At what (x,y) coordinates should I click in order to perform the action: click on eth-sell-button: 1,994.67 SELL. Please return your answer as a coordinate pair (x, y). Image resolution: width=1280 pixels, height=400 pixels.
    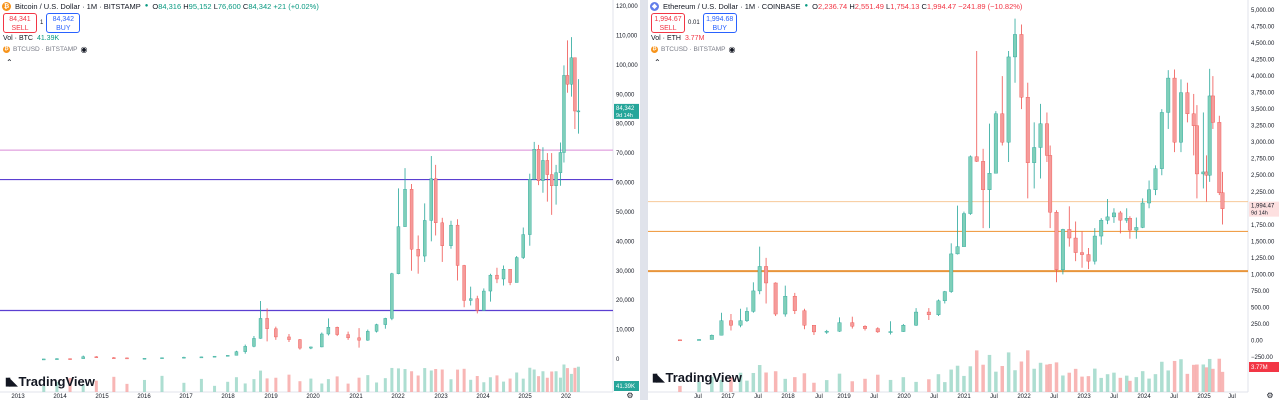
    Looking at the image, I should click on (668, 23).